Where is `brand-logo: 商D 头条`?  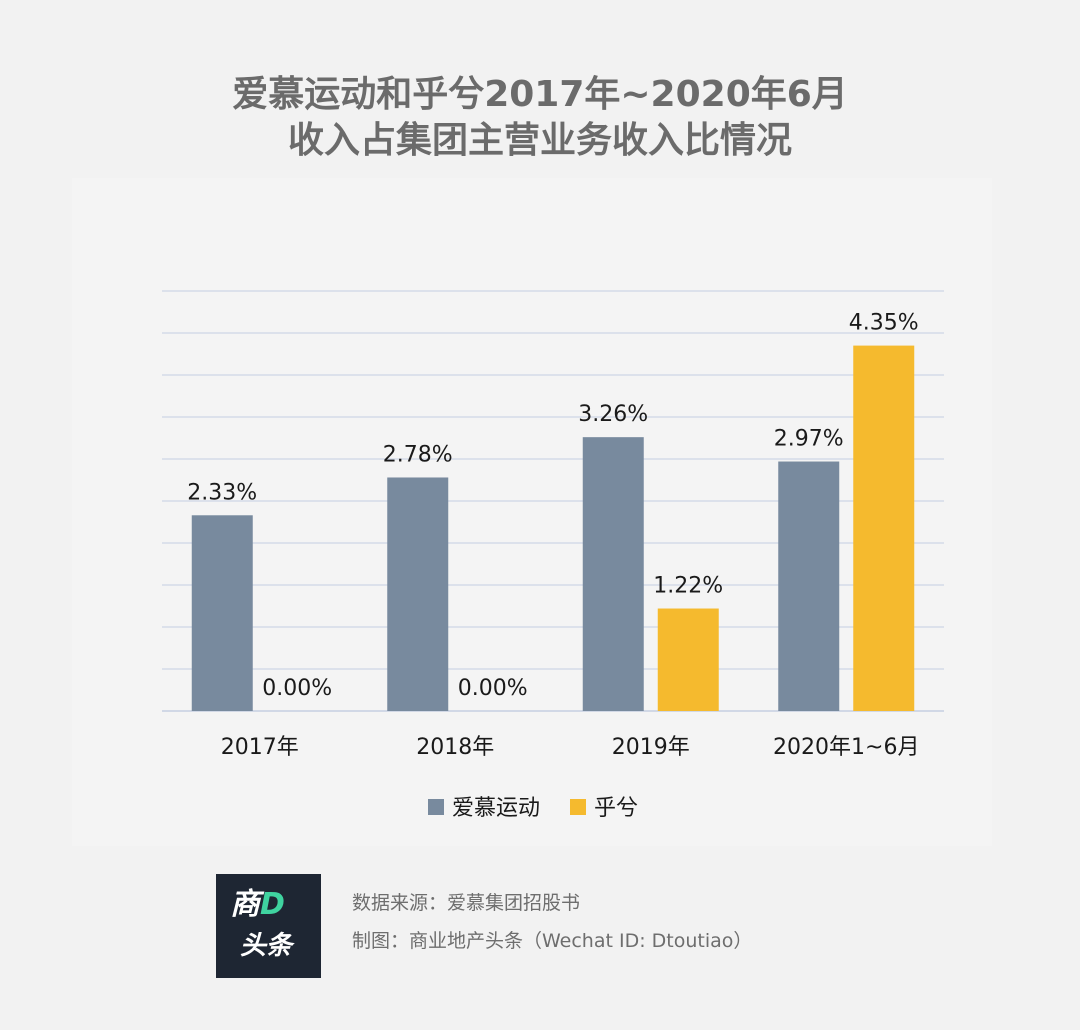
brand-logo: 商D 头条 is located at coordinates (268, 926).